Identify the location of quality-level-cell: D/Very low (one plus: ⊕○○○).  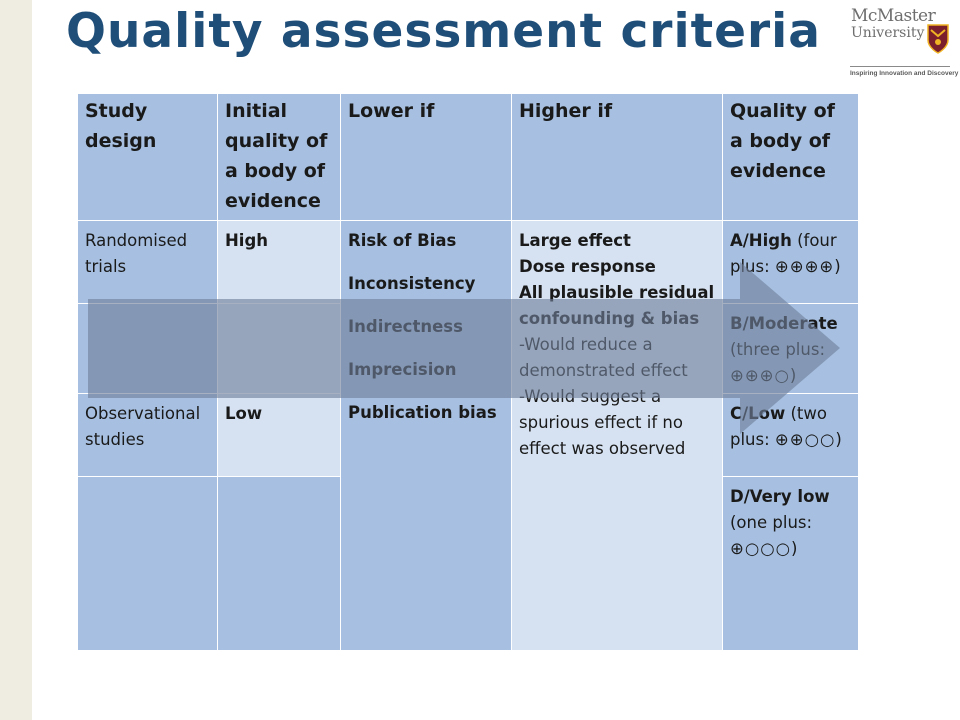
(790, 563).